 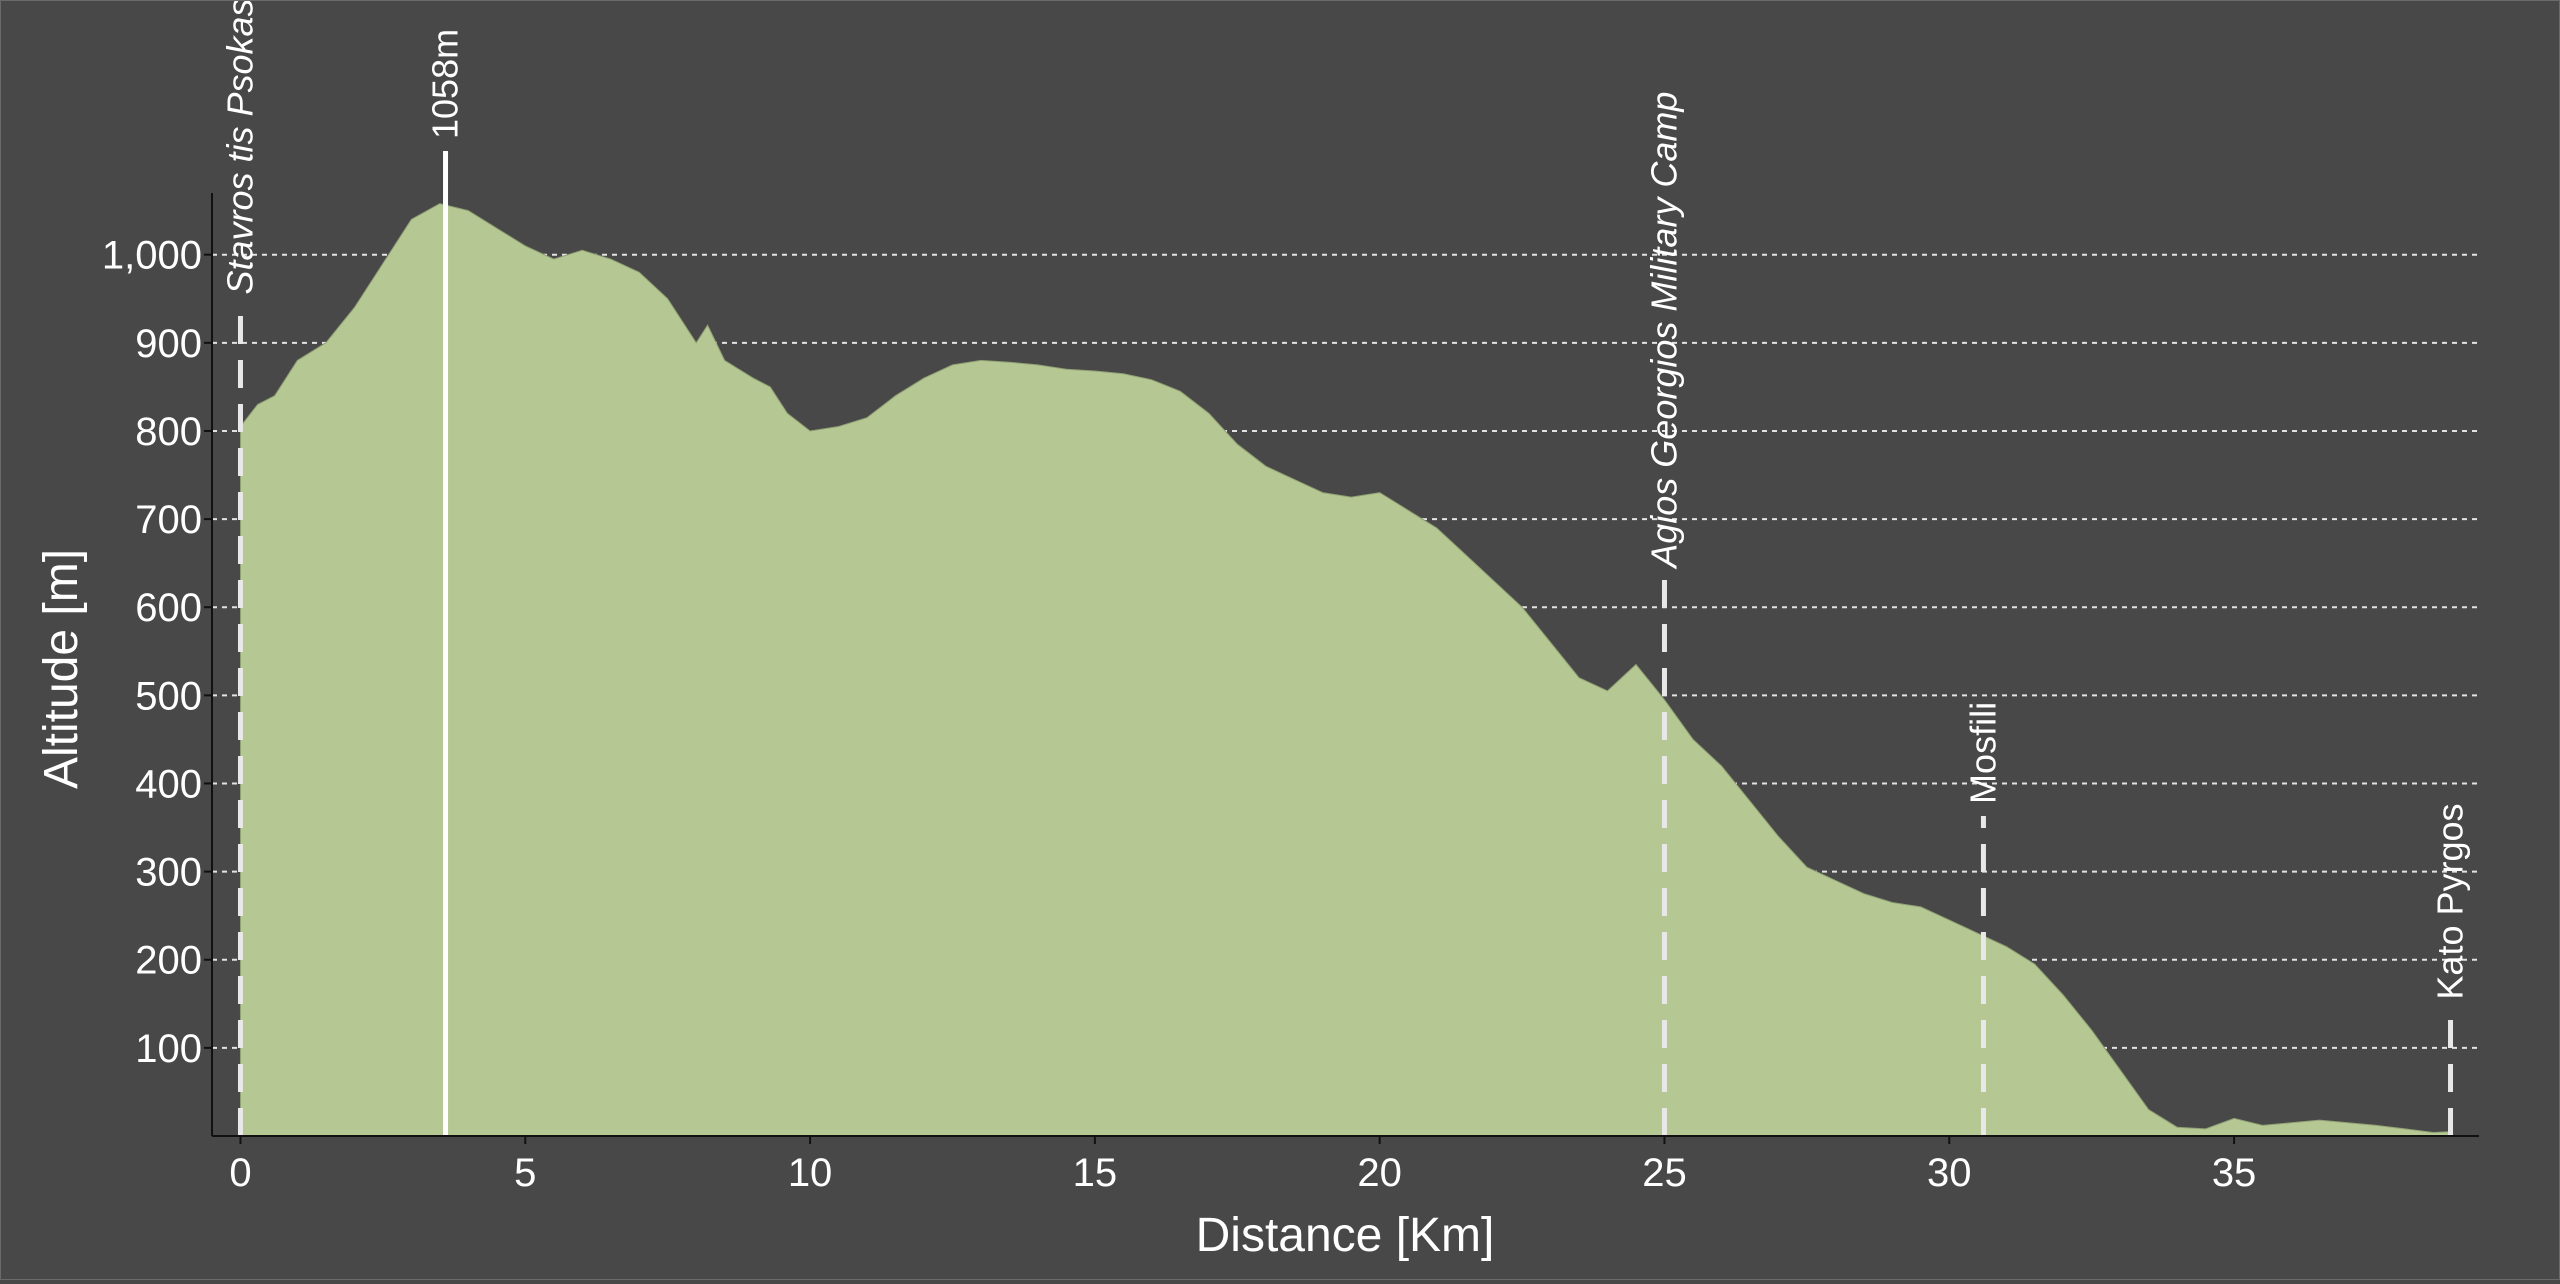 What do you see at coordinates (445, 84) in the screenshot?
I see `marker-label-1: 1058m` at bounding box center [445, 84].